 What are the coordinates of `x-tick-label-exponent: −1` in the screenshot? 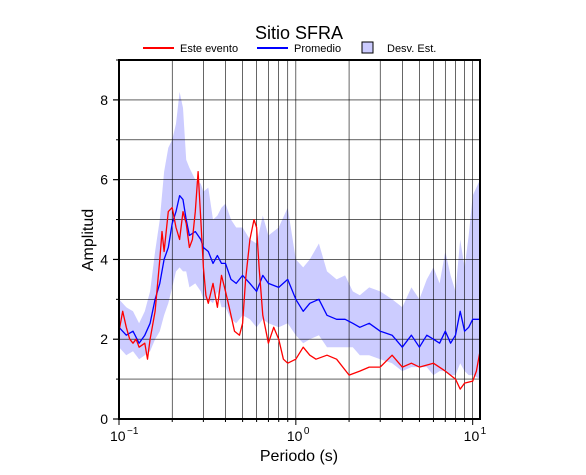 It's located at (133, 431).